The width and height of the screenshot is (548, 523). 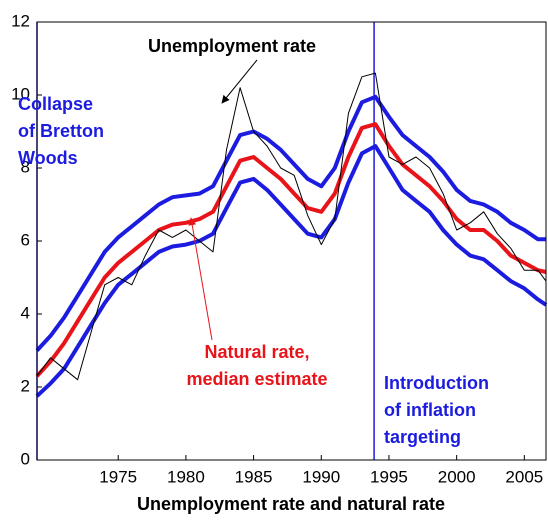 What do you see at coordinates (61, 131) in the screenshot?
I see `annotation: of Bretton` at bounding box center [61, 131].